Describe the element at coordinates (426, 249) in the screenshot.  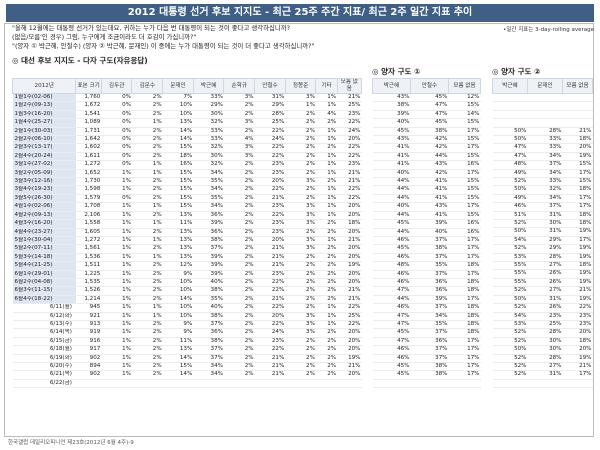
I see `table-row: 45% 38% 17%` at that location.